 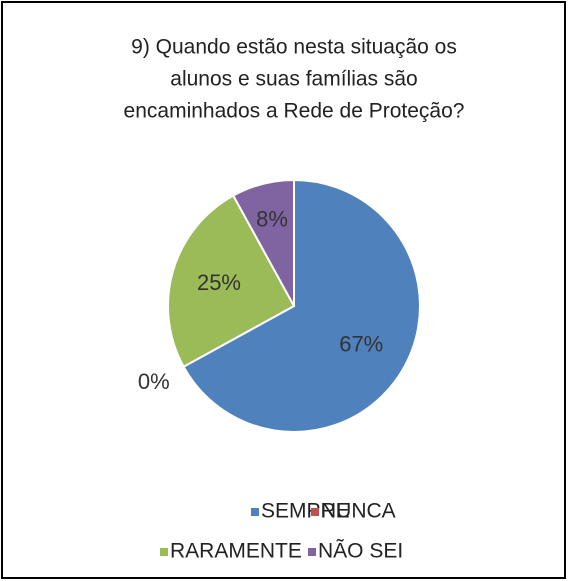 What do you see at coordinates (305, 511) in the screenshot?
I see `legend-label: SEMPRE` at bounding box center [305, 511].